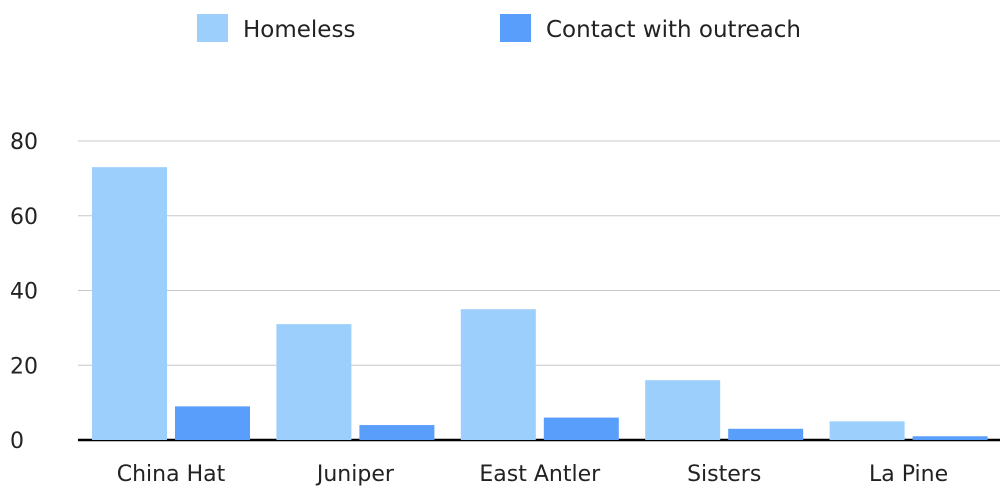 Image resolution: width=1002 pixels, height=488 pixels. Describe the element at coordinates (673, 30) in the screenshot. I see `legend-label: Contact with outreach` at that location.